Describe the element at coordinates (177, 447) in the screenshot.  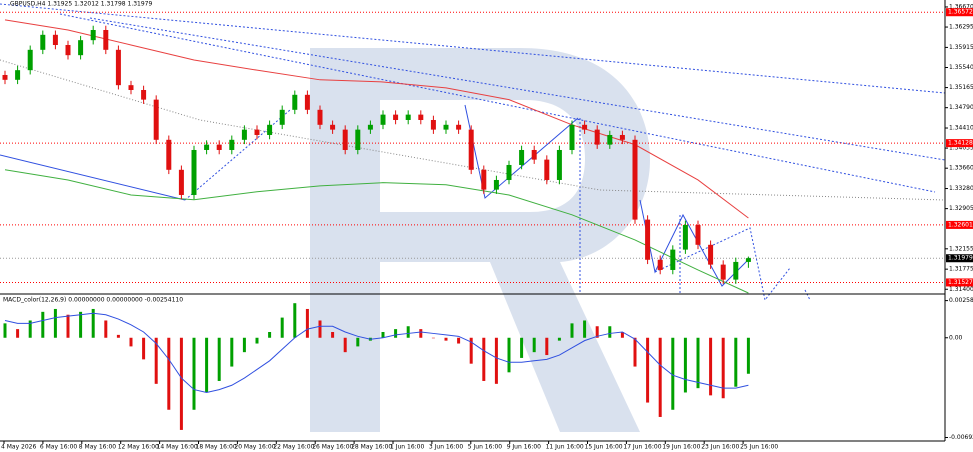
I see `x-tick-label: 14 May 16:00` at that location.